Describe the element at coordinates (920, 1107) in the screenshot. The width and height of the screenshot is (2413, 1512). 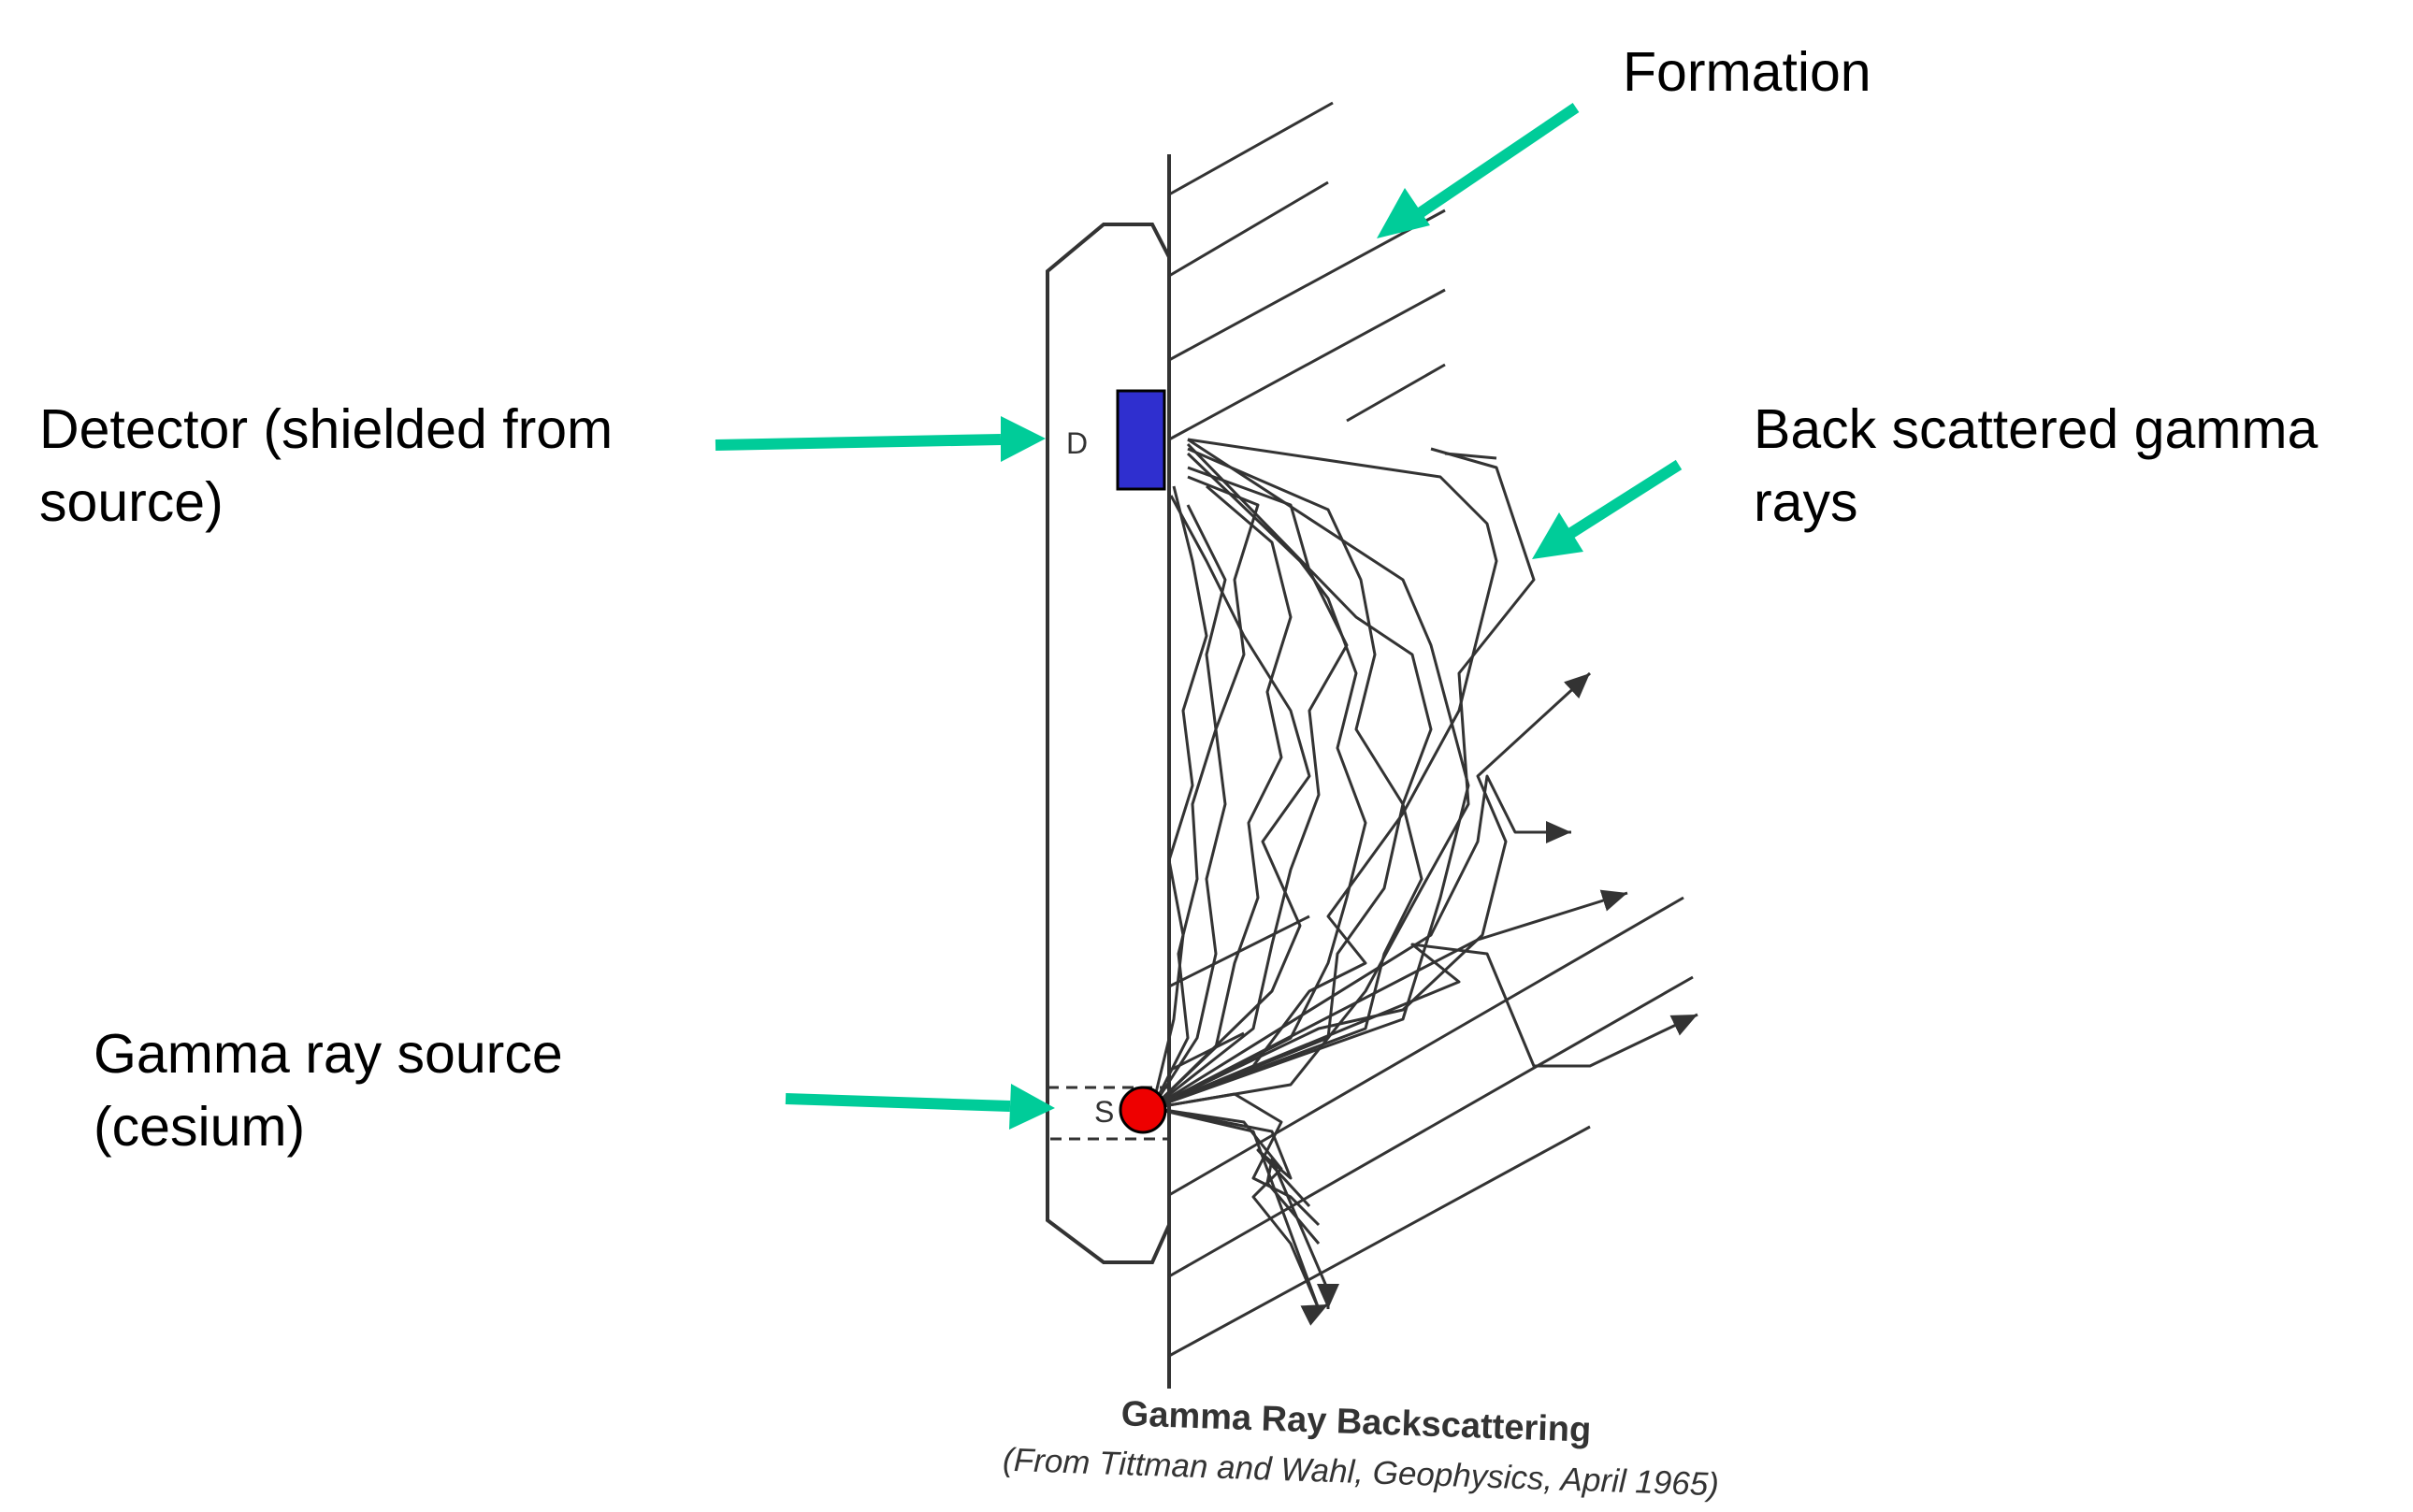
I see `source-arrow` at that location.